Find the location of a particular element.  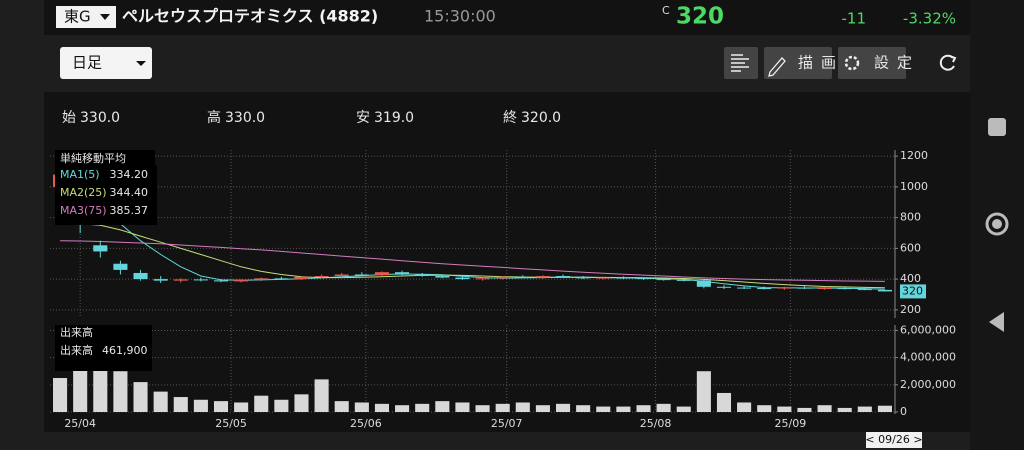

legend-name: MA3(75) is located at coordinates (83, 210).